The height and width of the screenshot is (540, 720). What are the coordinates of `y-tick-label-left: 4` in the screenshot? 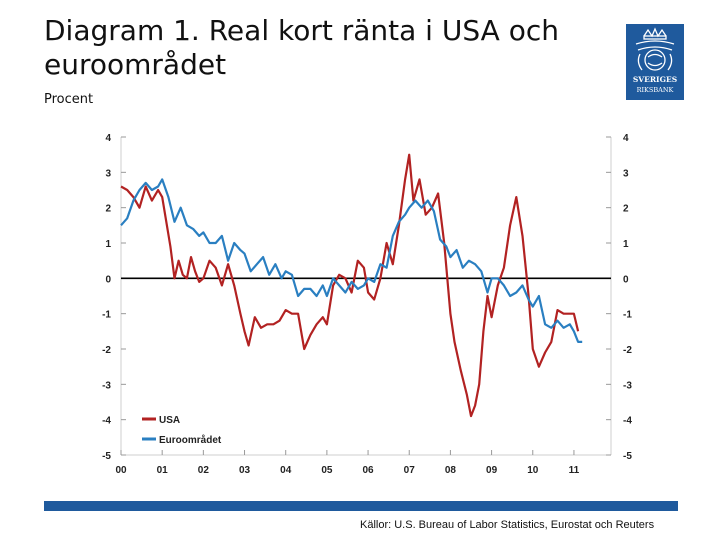 It's located at (108, 138).